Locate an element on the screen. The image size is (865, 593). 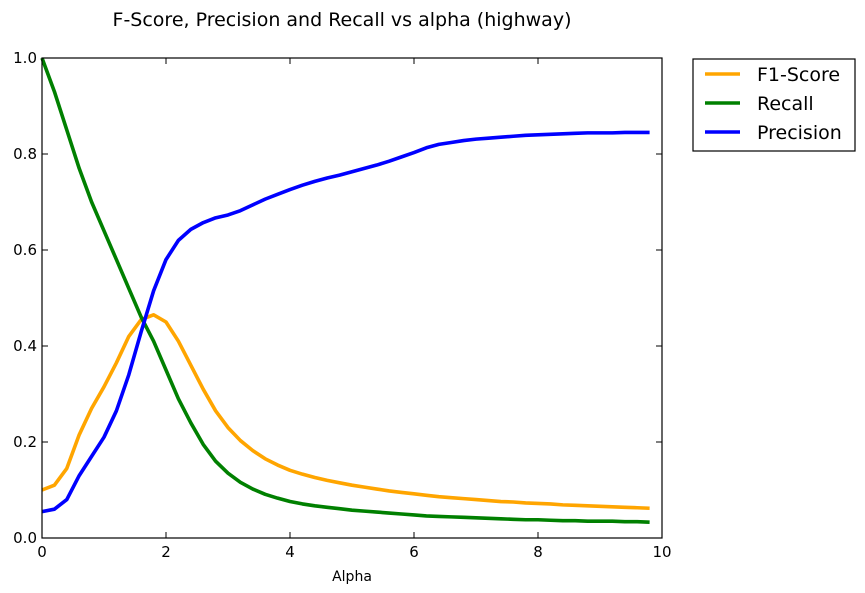
legend: F1-Score Recall Precision is located at coordinates (774, 105).